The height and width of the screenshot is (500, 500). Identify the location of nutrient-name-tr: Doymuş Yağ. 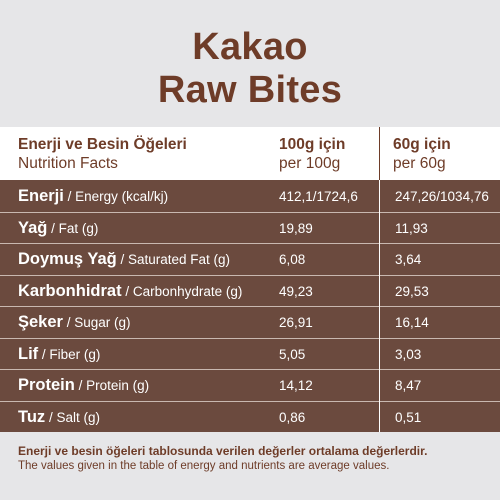
(67, 259).